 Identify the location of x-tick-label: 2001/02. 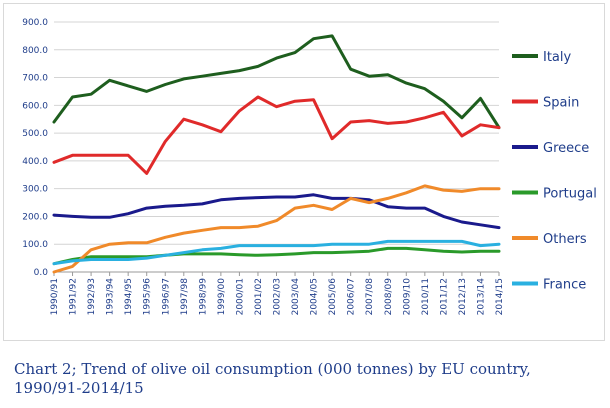
(259, 296).